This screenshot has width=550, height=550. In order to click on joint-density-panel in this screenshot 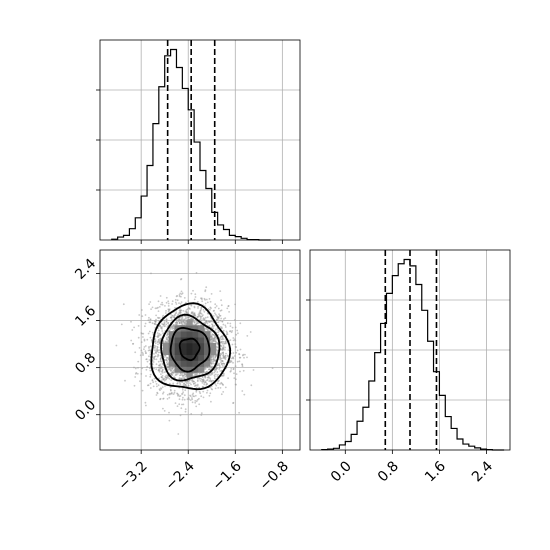, I will do `click(198, 351)`.